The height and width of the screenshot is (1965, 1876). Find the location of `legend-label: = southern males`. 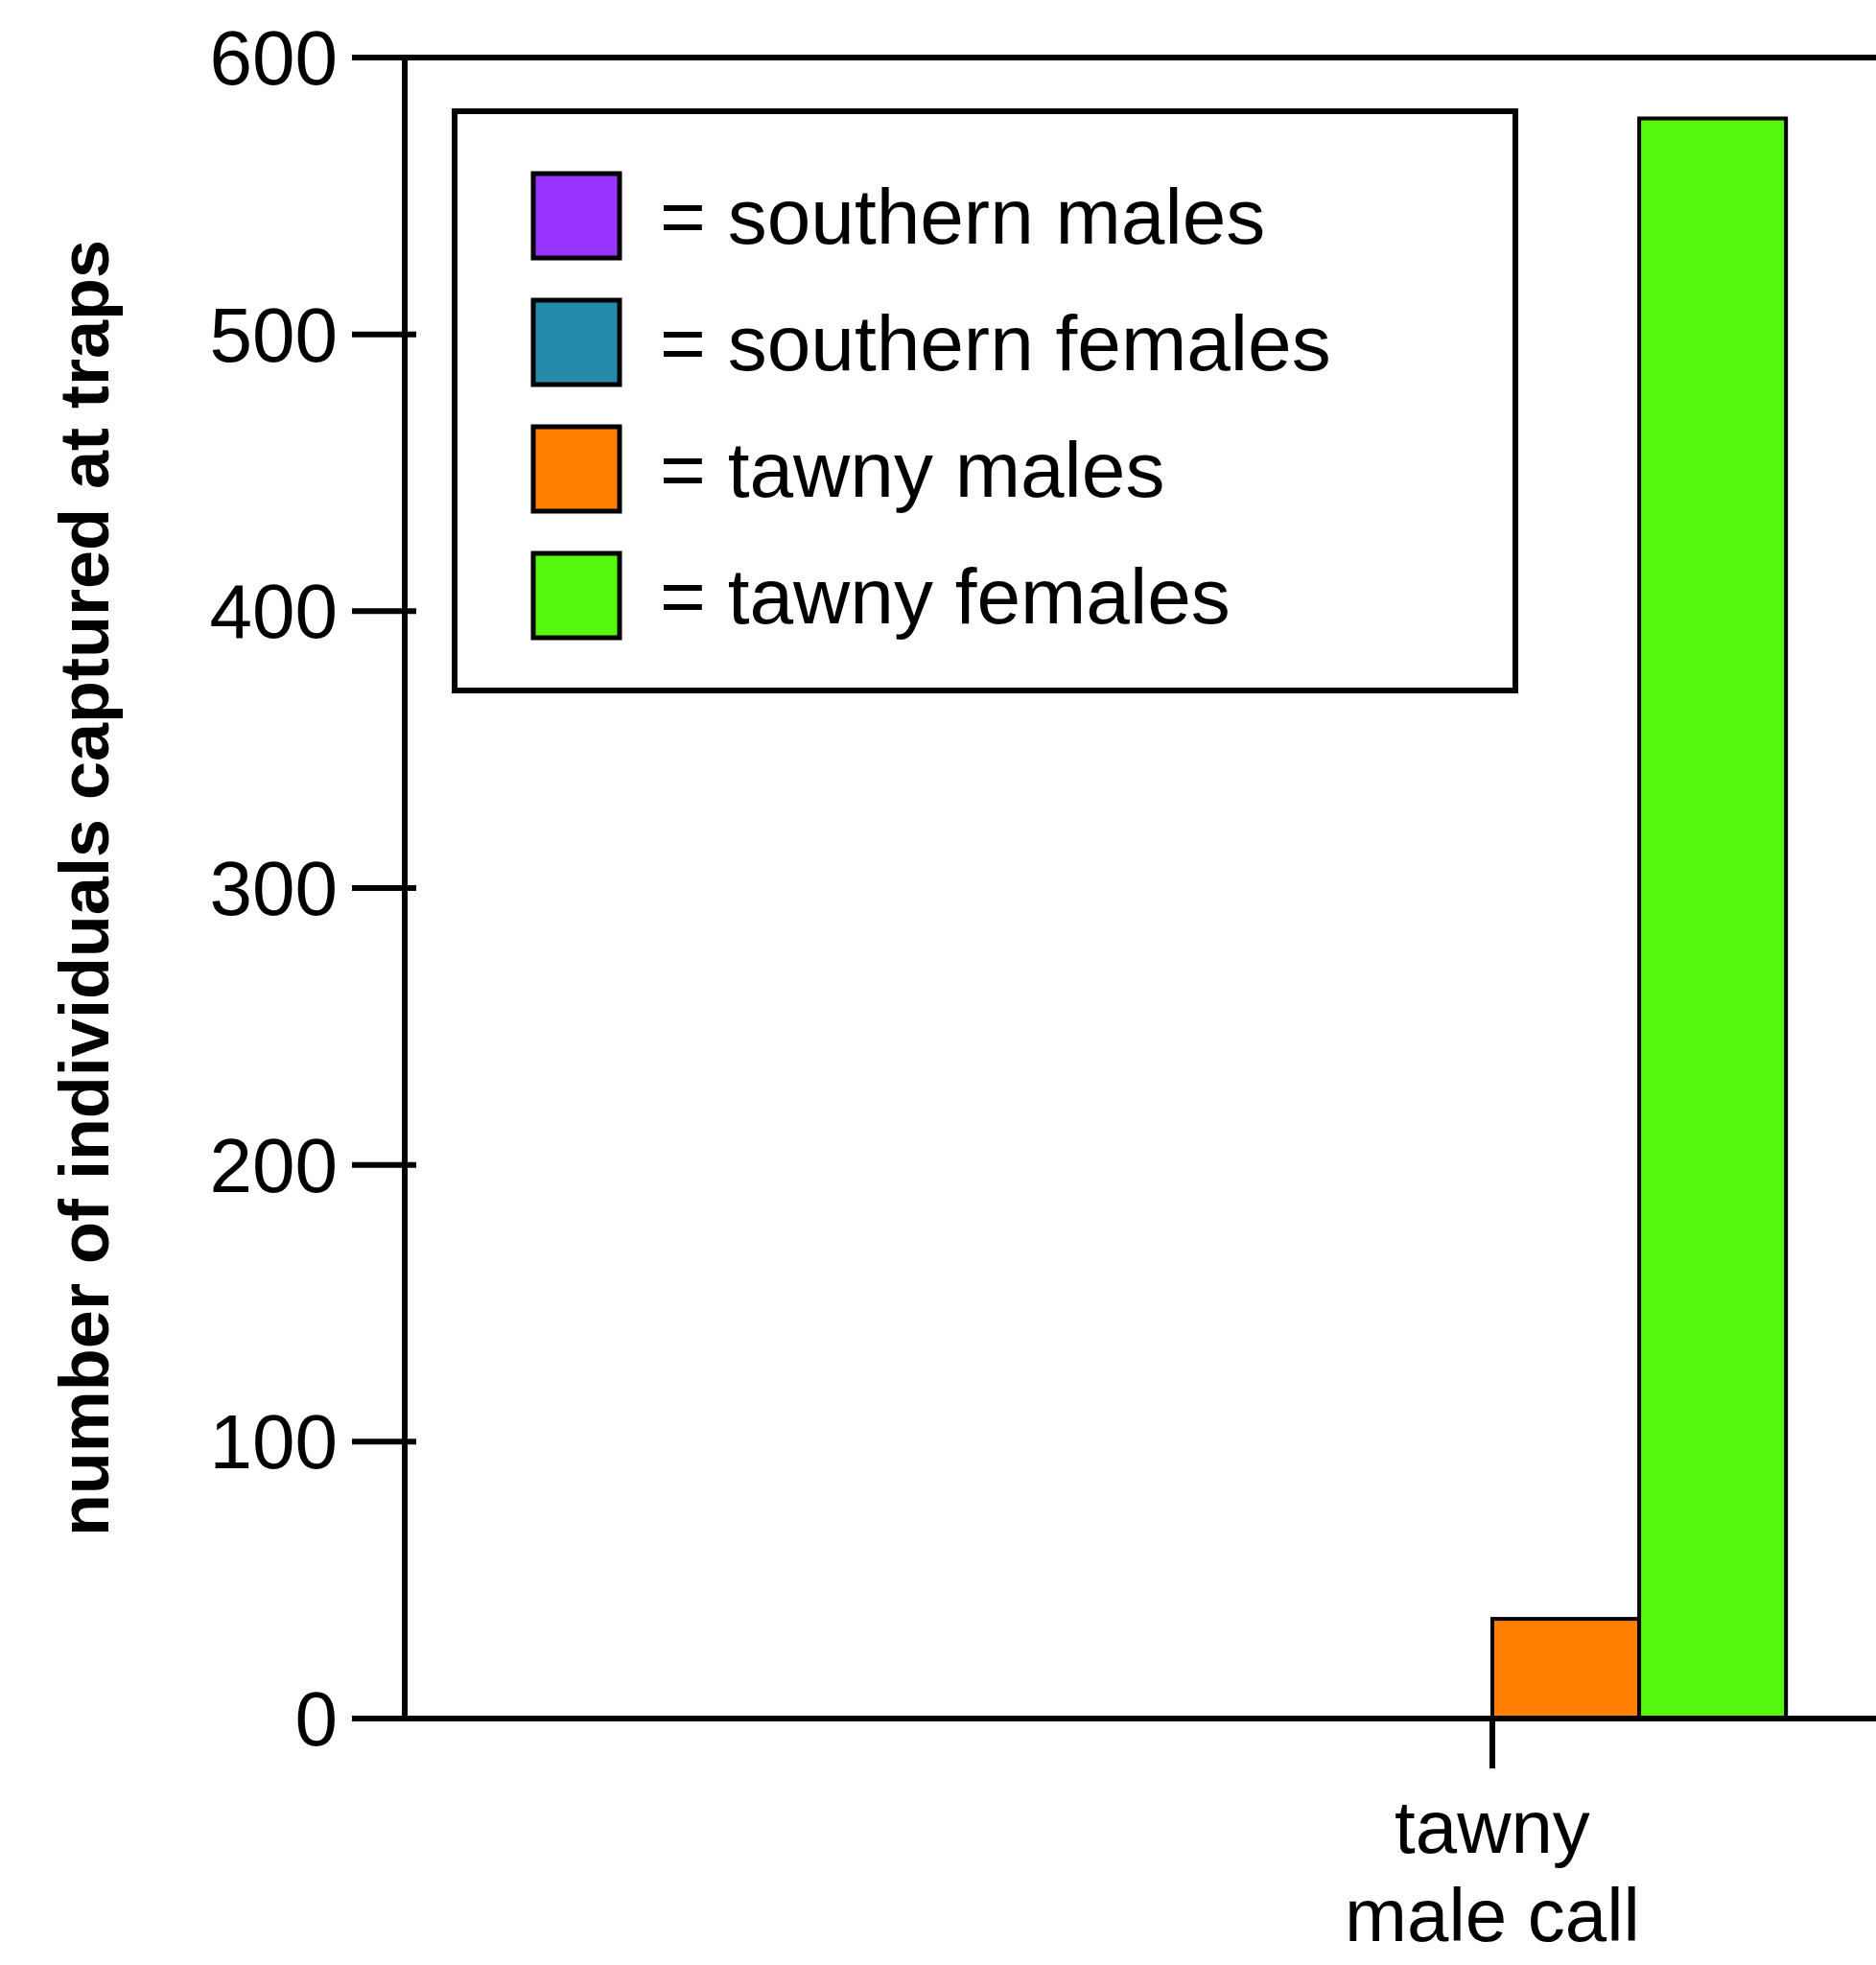

legend-label: = southern males is located at coordinates (963, 216).